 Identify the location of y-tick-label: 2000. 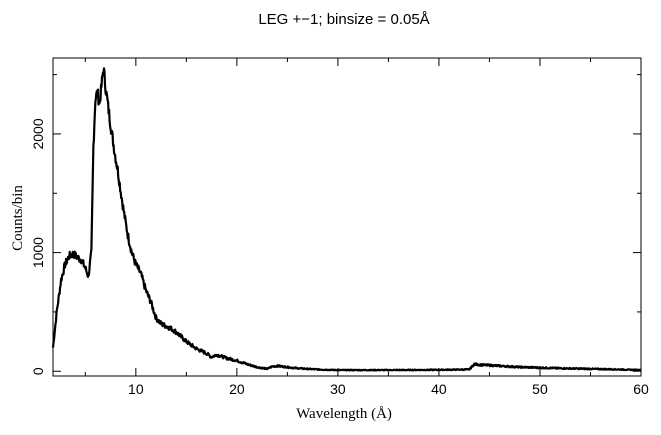
(38, 133).